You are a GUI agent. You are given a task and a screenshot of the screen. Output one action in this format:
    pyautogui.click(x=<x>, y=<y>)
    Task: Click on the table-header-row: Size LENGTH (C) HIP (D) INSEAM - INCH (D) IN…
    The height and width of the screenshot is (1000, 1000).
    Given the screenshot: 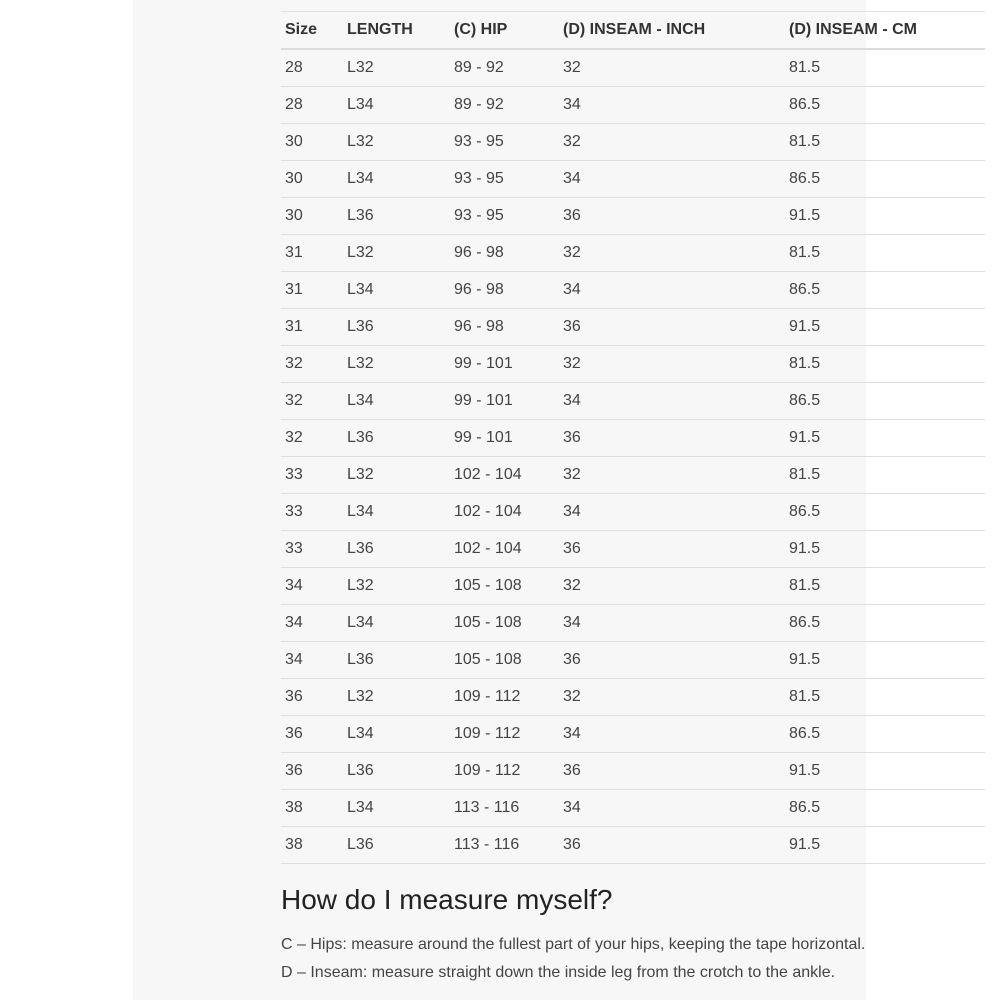 What is the action you would take?
    pyautogui.click(x=633, y=30)
    